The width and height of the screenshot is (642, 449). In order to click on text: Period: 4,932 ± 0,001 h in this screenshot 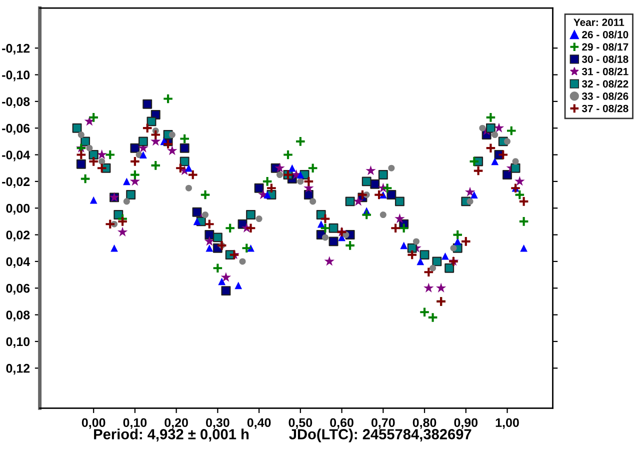, I will do `click(171, 435)`.